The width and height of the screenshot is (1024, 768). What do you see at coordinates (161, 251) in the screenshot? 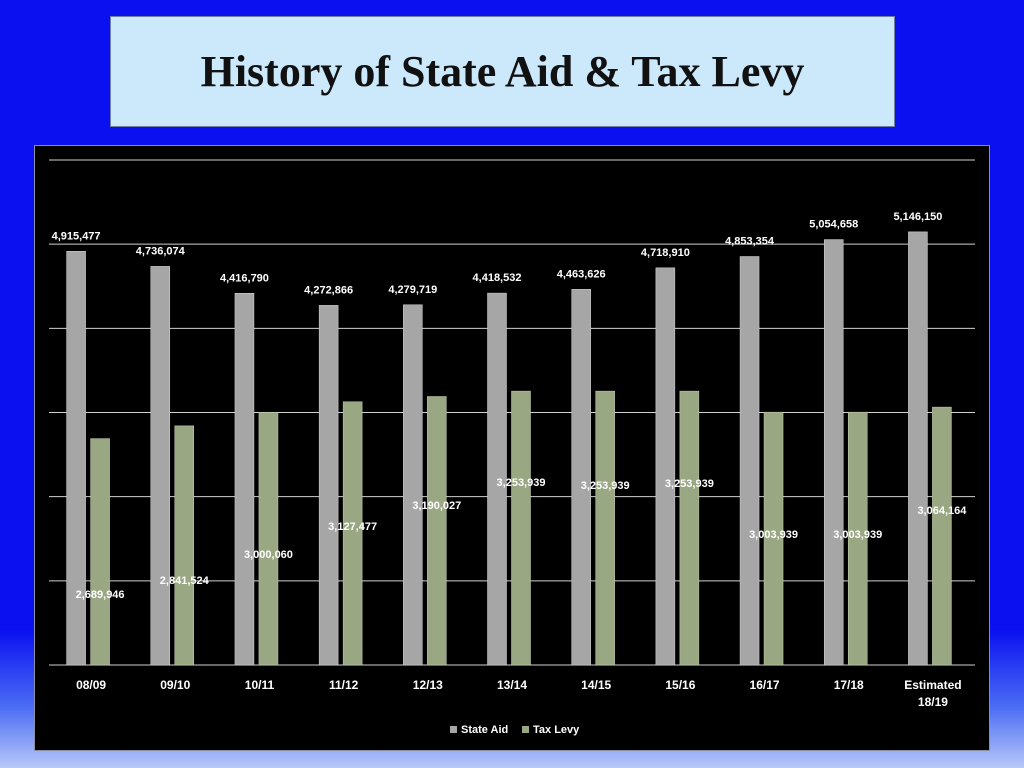
I see `data-label-state-aid: 4,736,074` at bounding box center [161, 251].